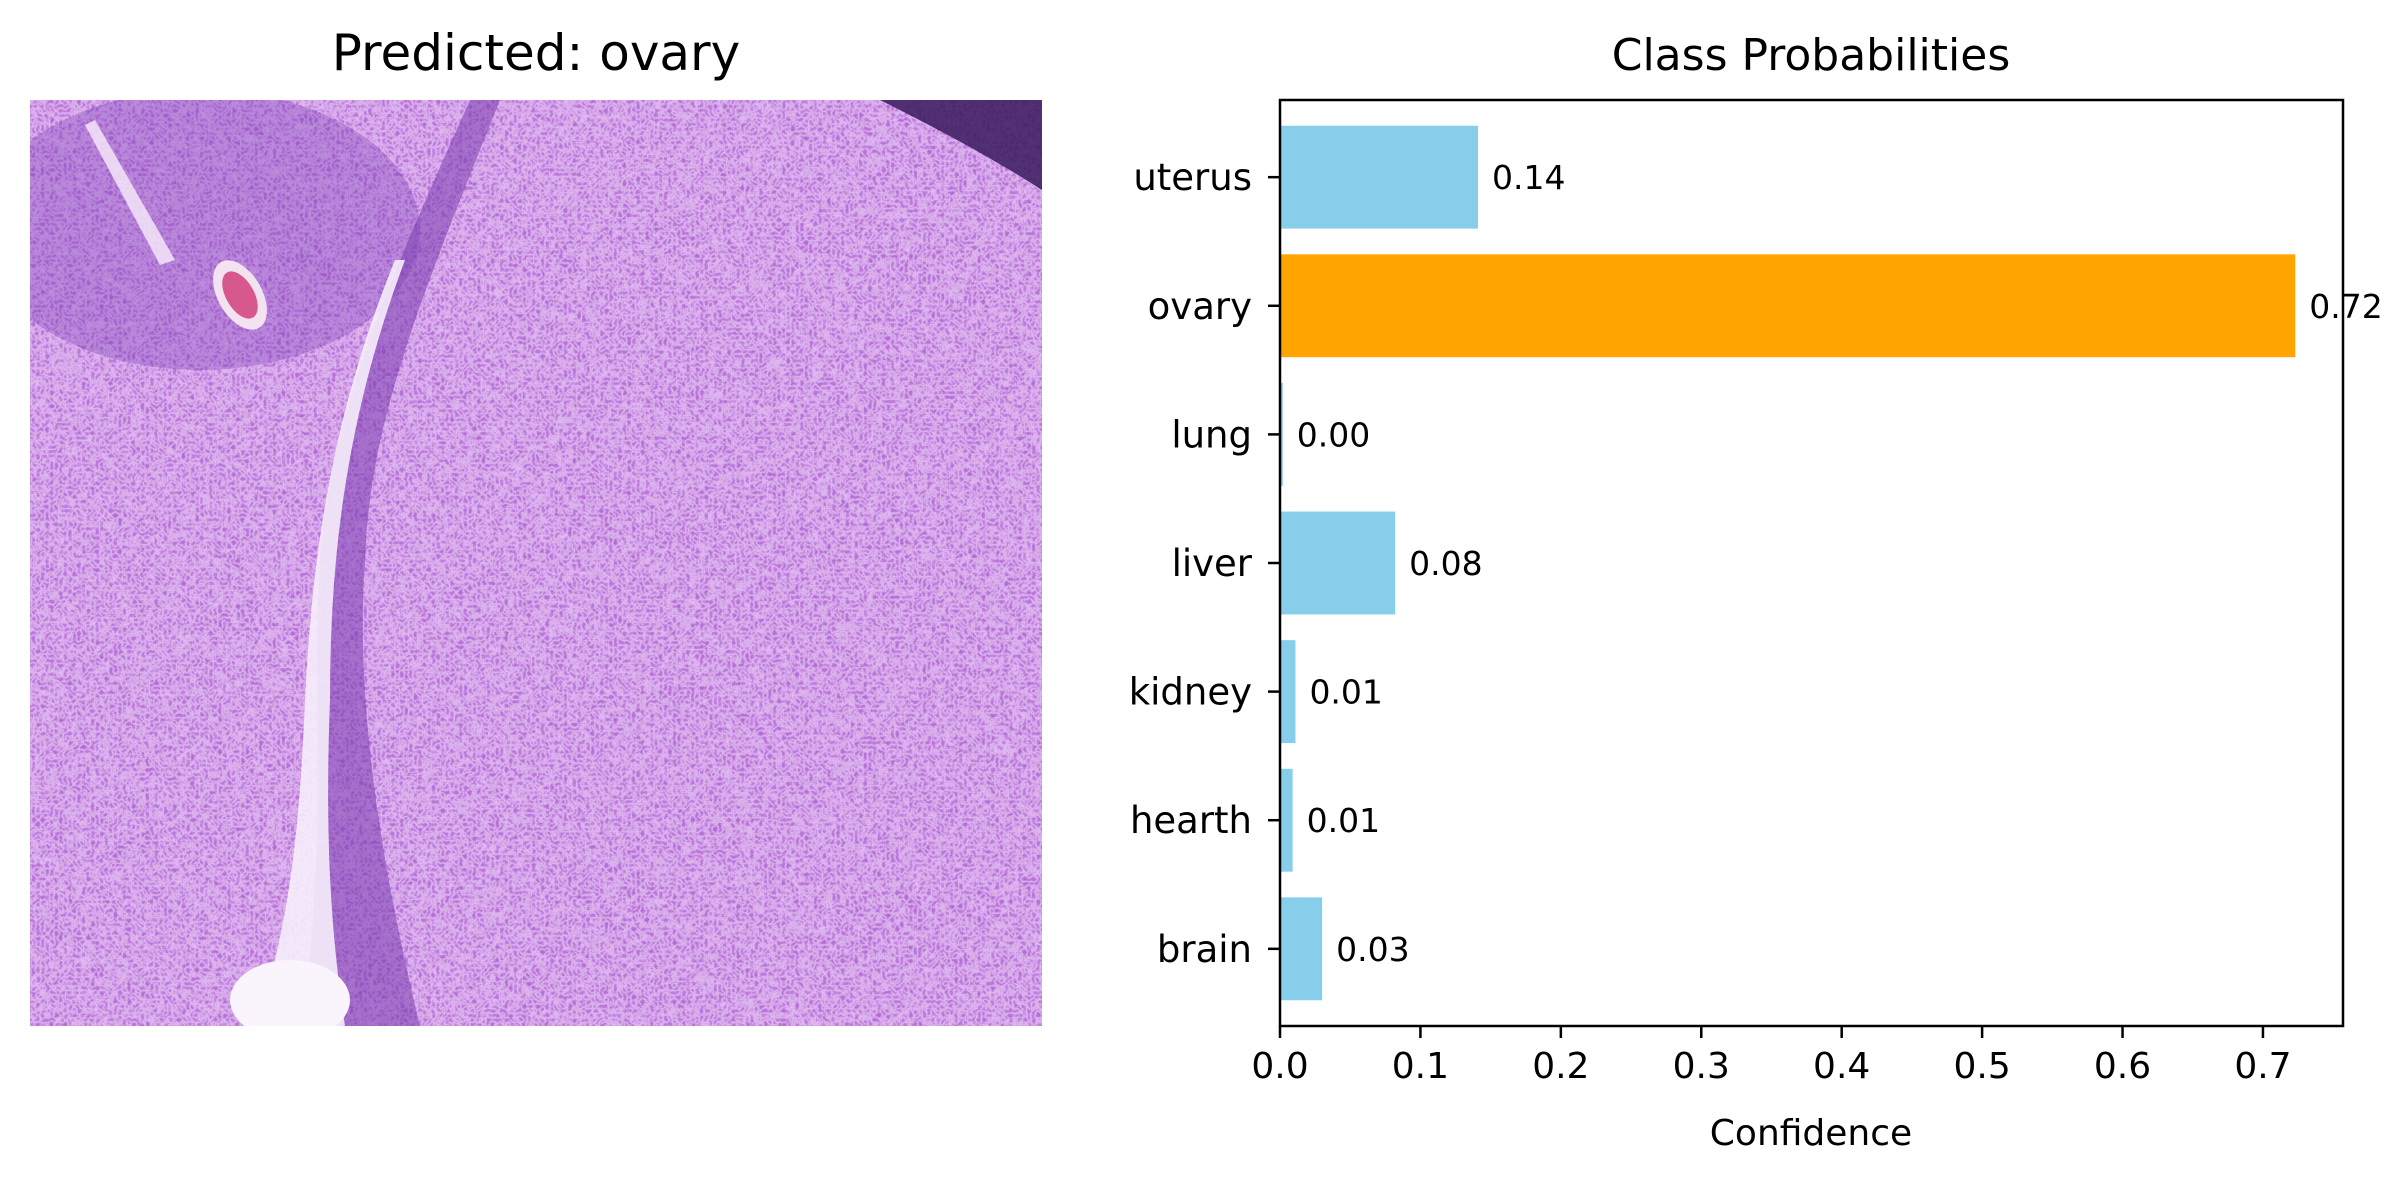  Describe the element at coordinates (1345, 692) in the screenshot. I see `value-label-kidney: 0.01` at that location.